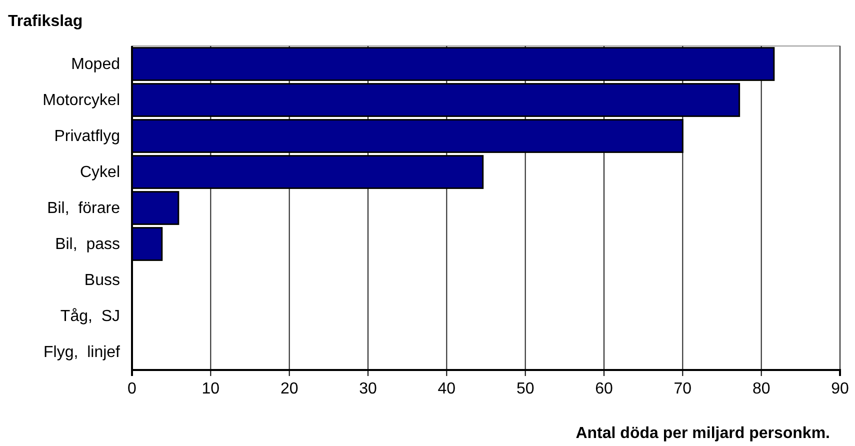 This screenshot has width=855, height=446. Describe the element at coordinates (840, 389) in the screenshot. I see `x-tick-label: 90` at that location.